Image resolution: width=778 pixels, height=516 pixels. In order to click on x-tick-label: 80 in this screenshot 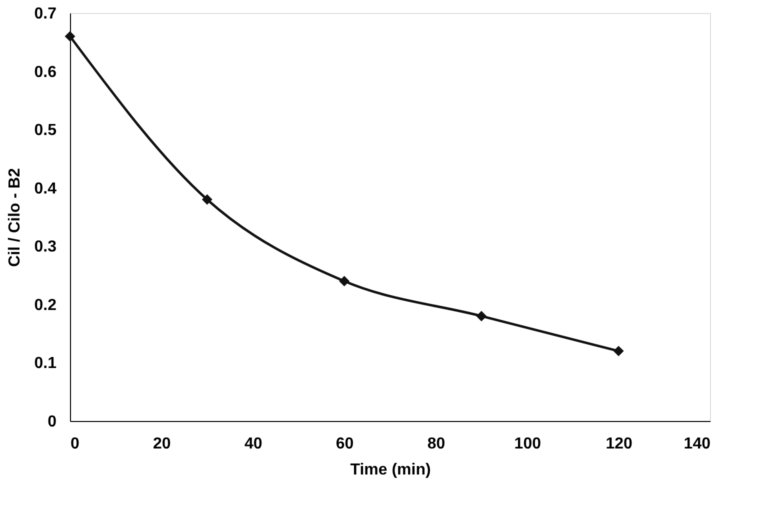, I will do `click(436, 444)`.